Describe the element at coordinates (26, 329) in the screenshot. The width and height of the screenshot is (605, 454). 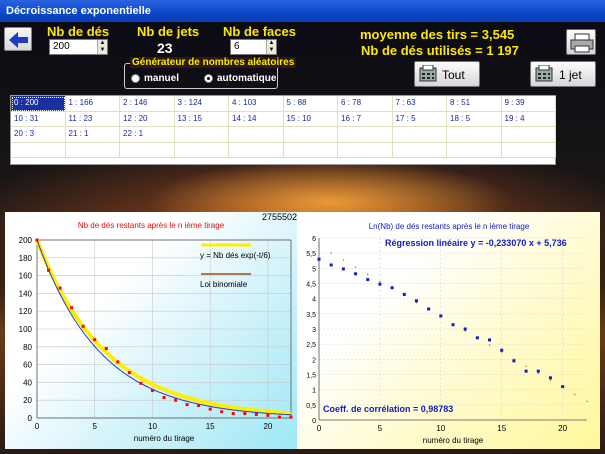
I see `y-tick-label: 100` at that location.